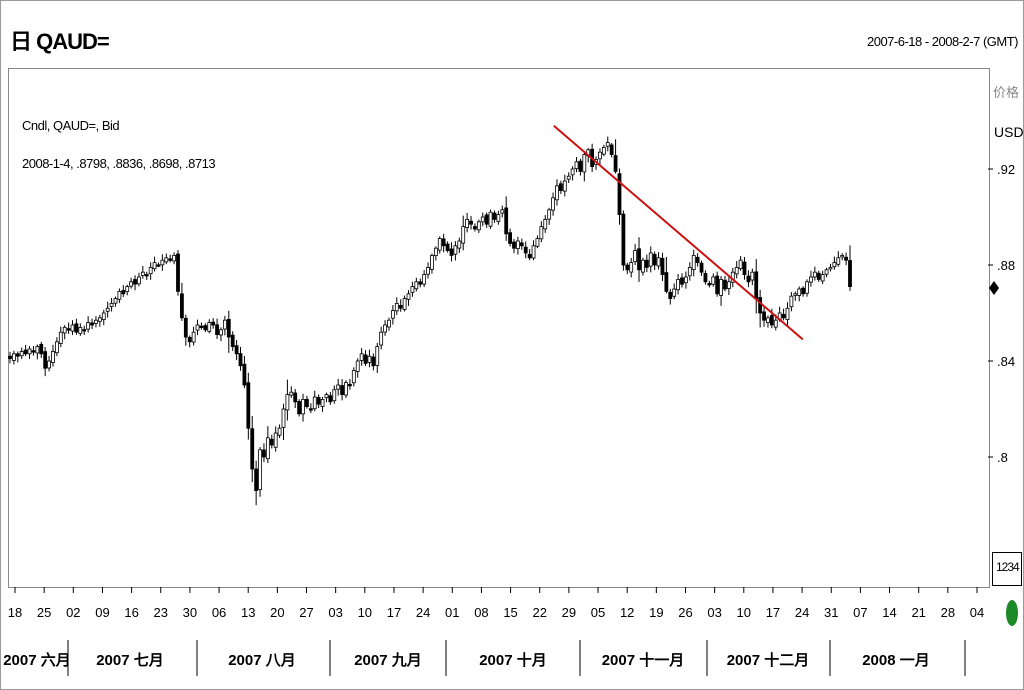 This screenshot has width=1024, height=690. Describe the element at coordinates (656, 612) in the screenshot. I see `x-tick-label: 19` at that location.